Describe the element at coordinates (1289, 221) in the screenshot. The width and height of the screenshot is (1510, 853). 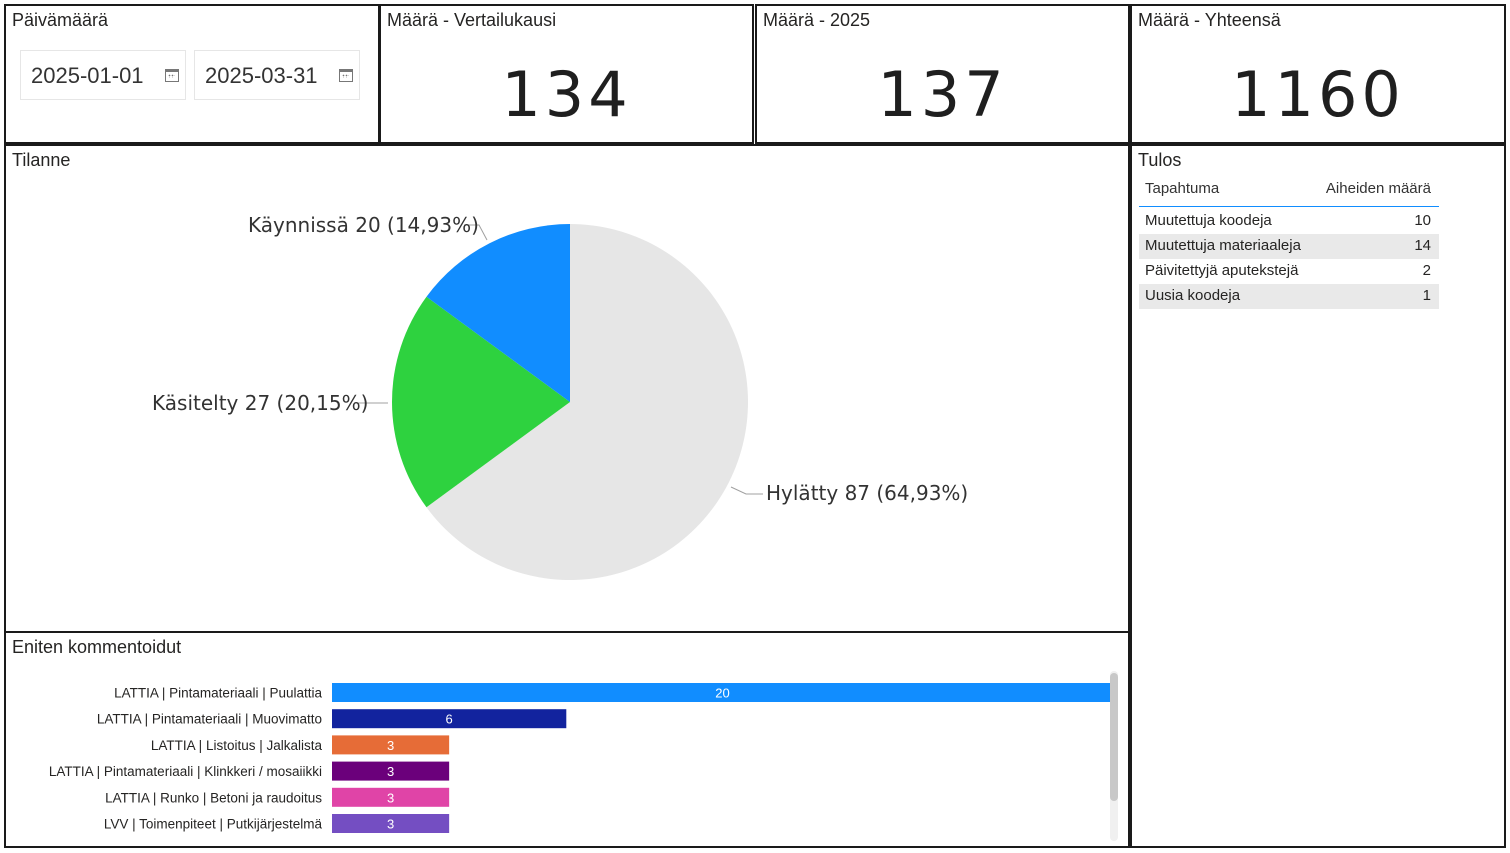
I see `table-row: Muutettuja koodeja 10` at that location.